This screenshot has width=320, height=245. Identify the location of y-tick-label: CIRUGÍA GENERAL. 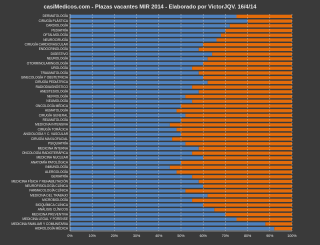
(53, 115).